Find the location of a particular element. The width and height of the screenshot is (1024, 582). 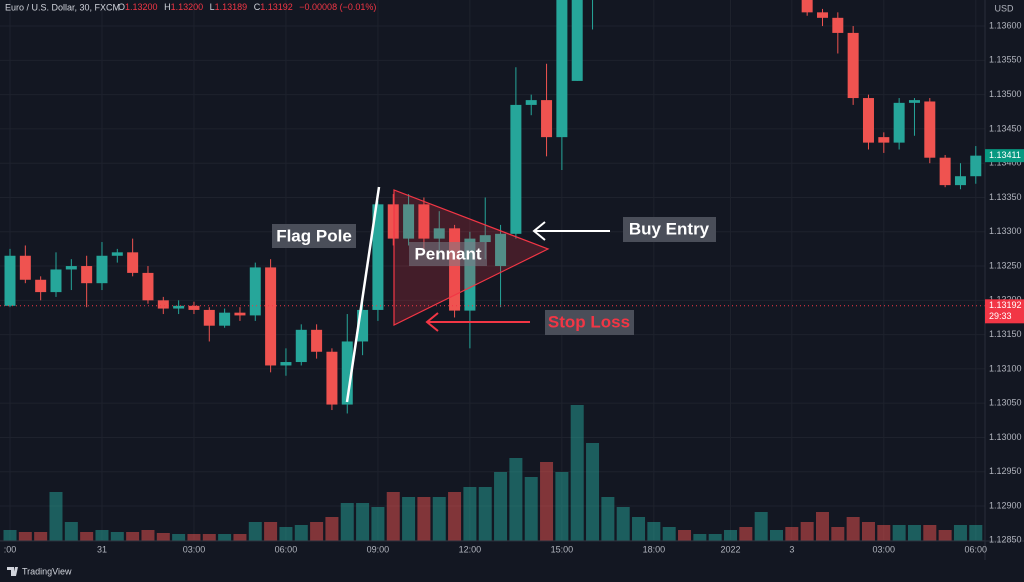

x-tick-label: 3 is located at coordinates (791, 549).